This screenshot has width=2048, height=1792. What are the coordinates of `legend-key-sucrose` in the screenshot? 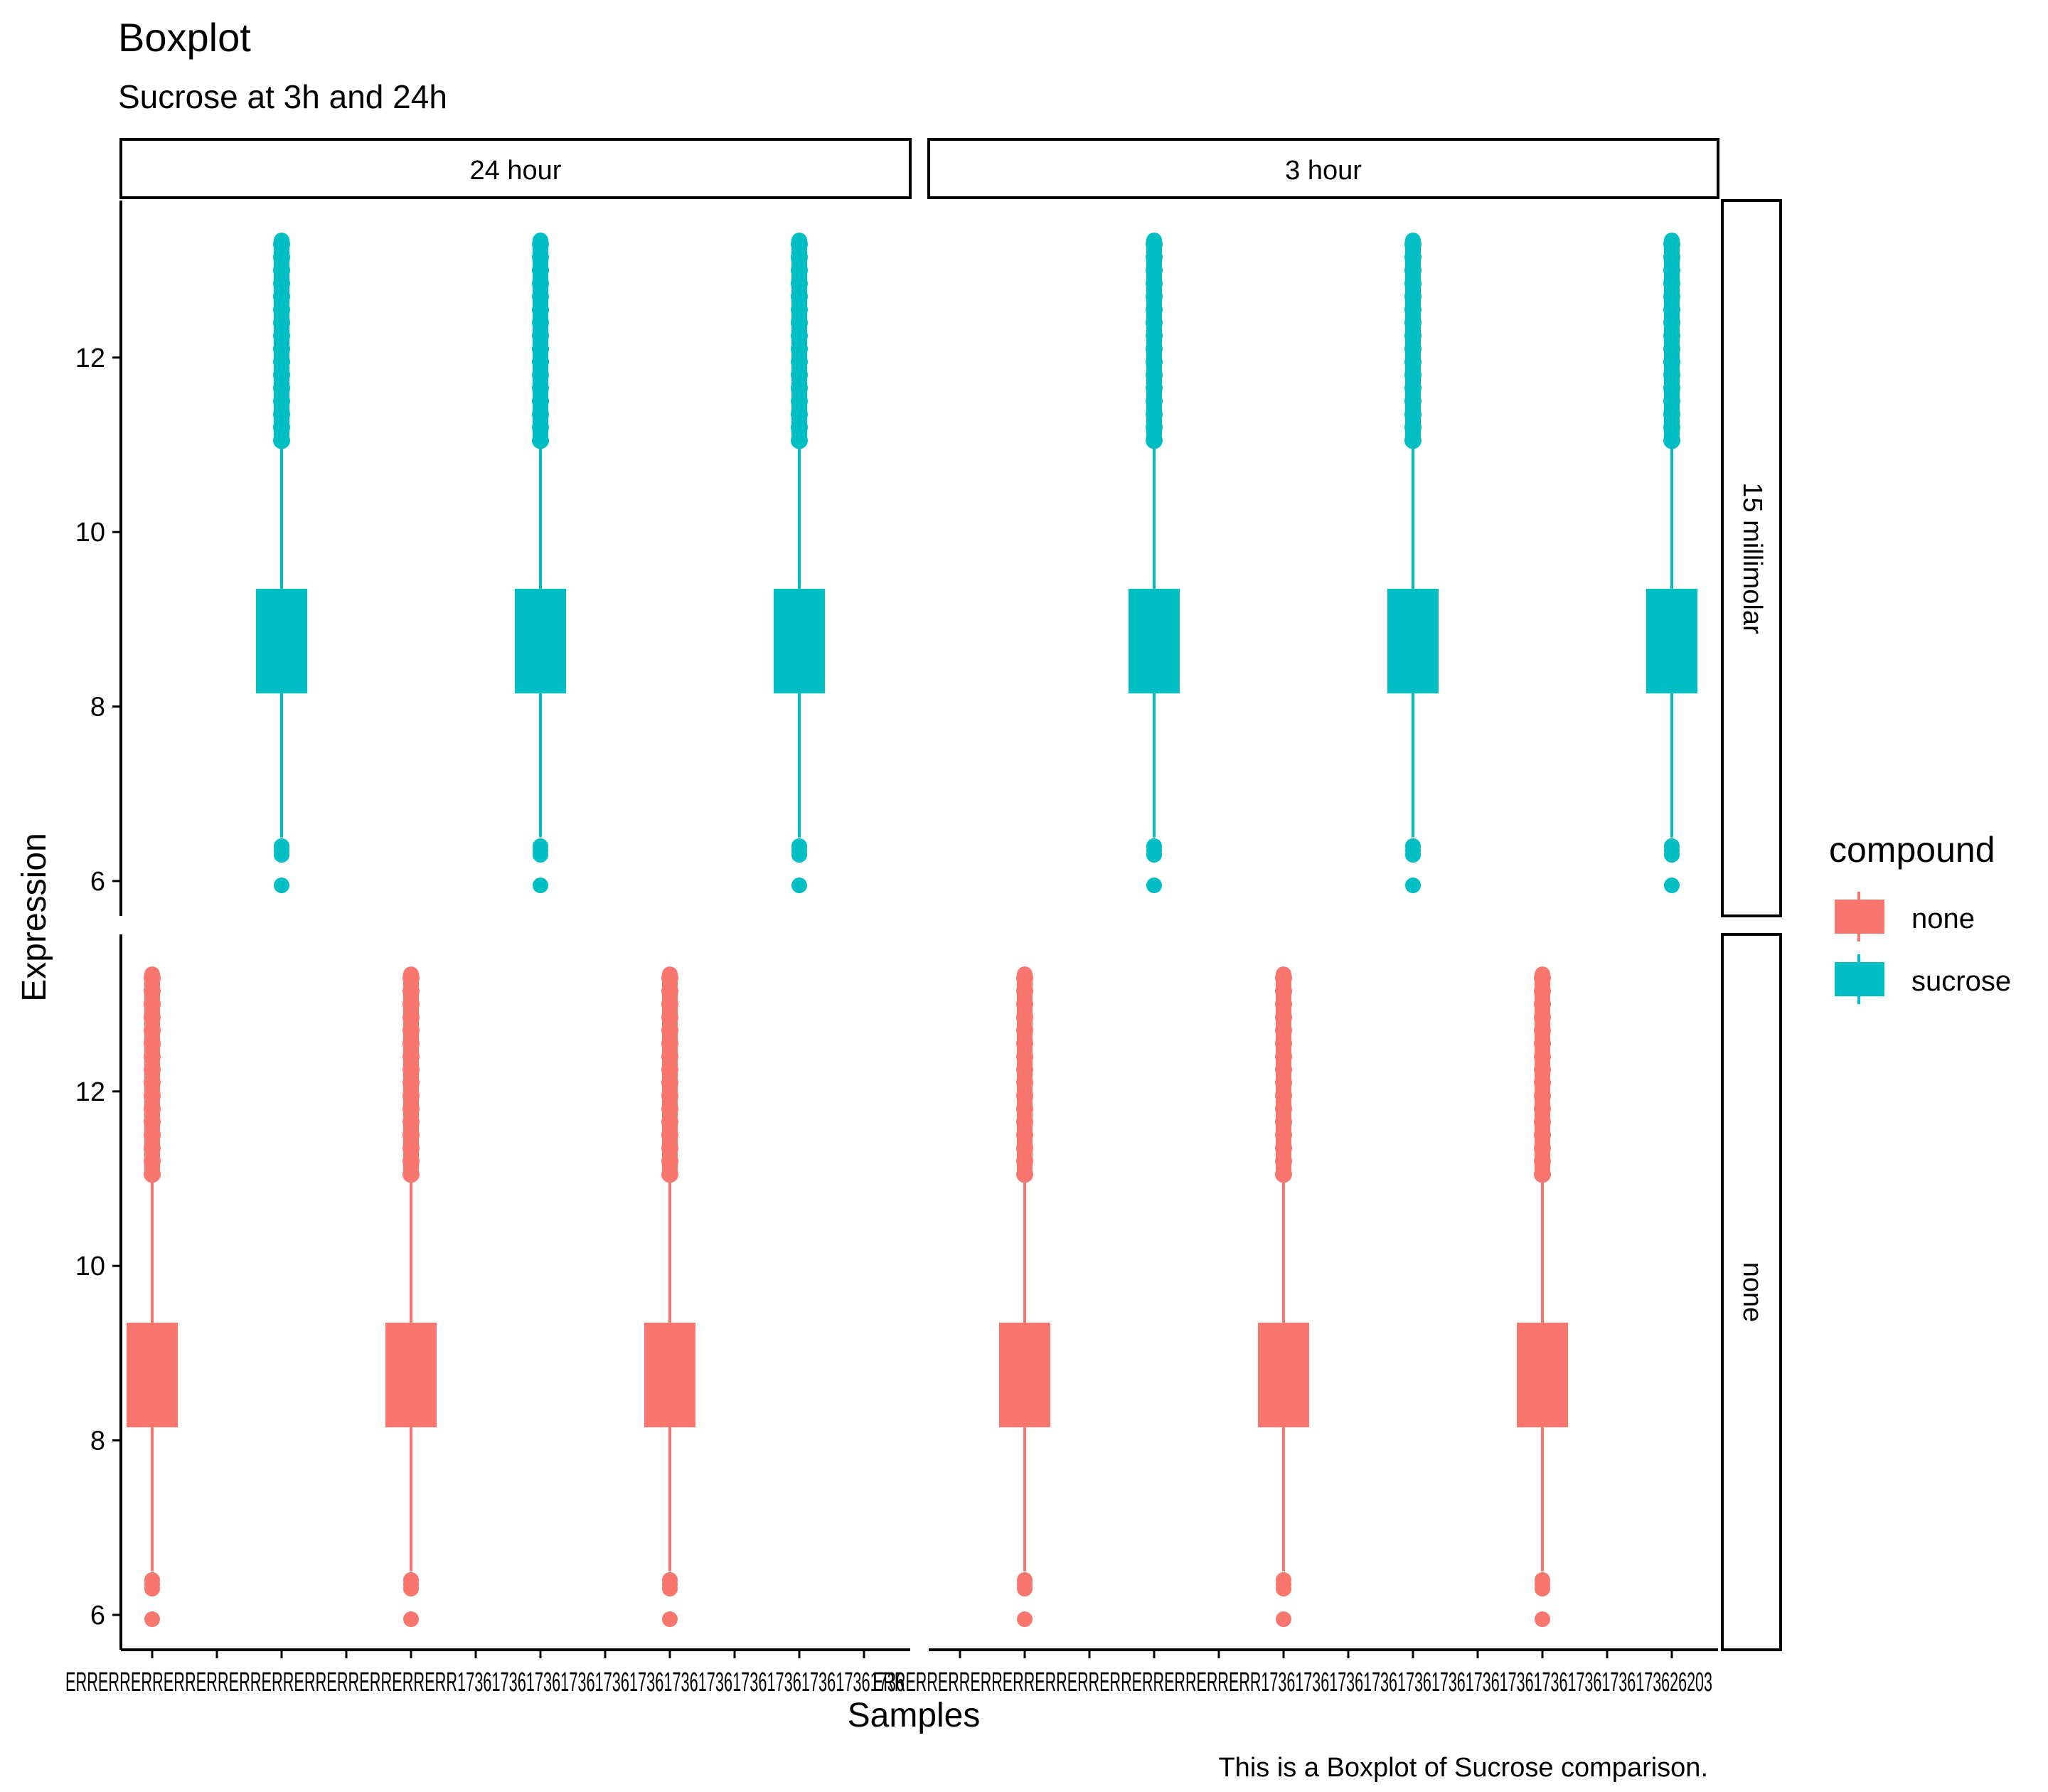 It's located at (1859, 979).